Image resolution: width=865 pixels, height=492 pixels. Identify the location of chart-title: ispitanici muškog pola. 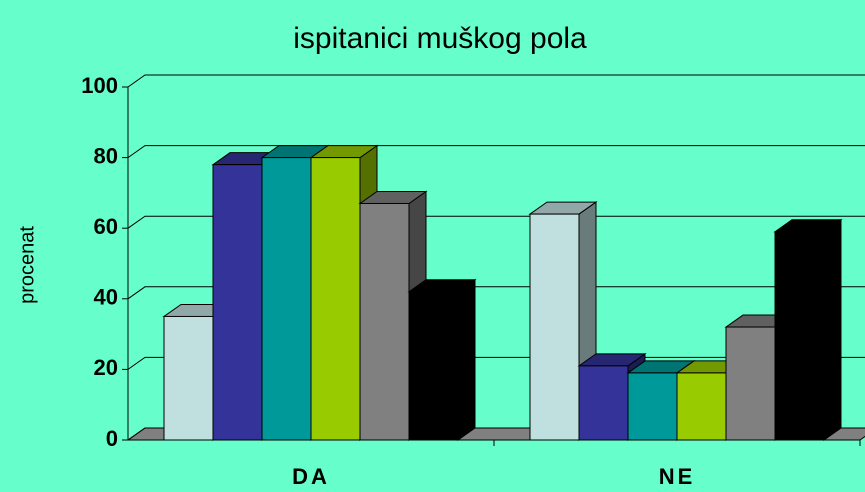
(440, 38).